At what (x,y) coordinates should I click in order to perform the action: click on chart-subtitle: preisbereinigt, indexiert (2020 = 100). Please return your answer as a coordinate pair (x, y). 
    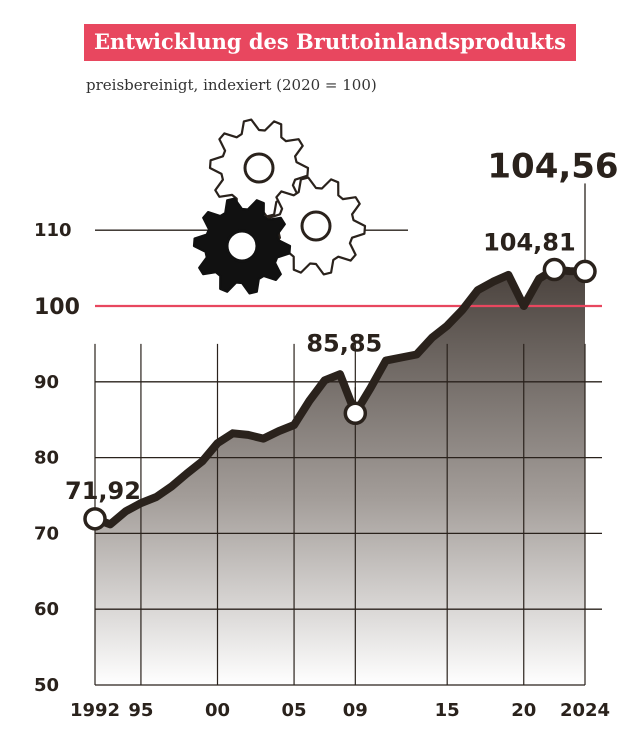
    Looking at the image, I should click on (231, 85).